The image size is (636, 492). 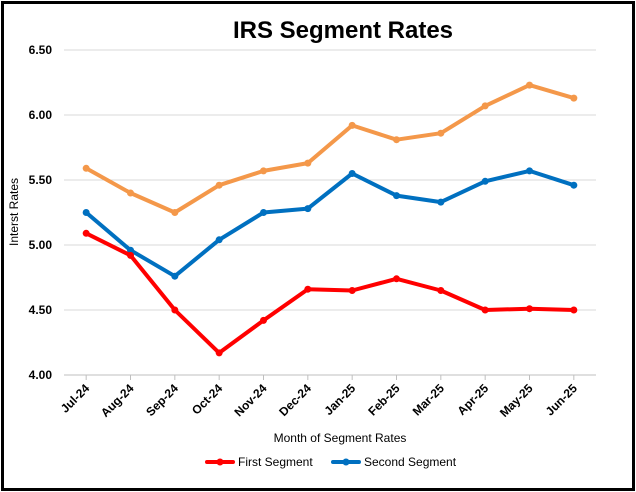 What do you see at coordinates (428, 399) in the screenshot?
I see `x-tick-label: Mar-25` at bounding box center [428, 399].